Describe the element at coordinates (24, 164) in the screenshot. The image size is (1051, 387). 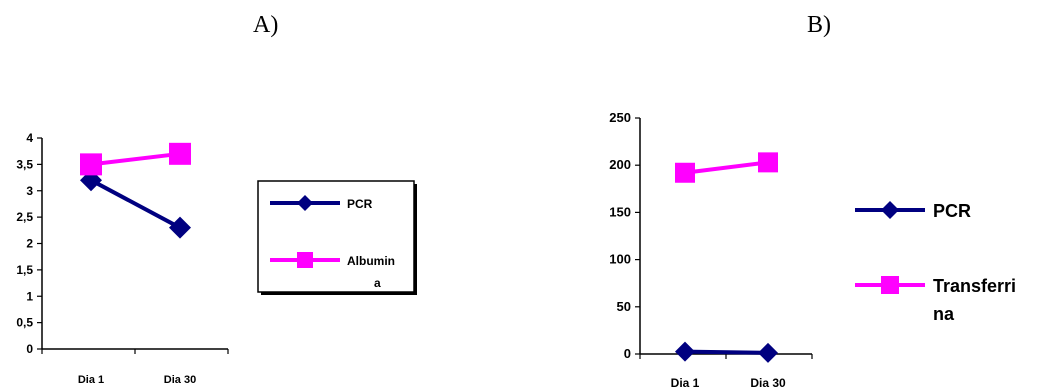
I see `chart-a-y-tick-label: 3,5` at that location.